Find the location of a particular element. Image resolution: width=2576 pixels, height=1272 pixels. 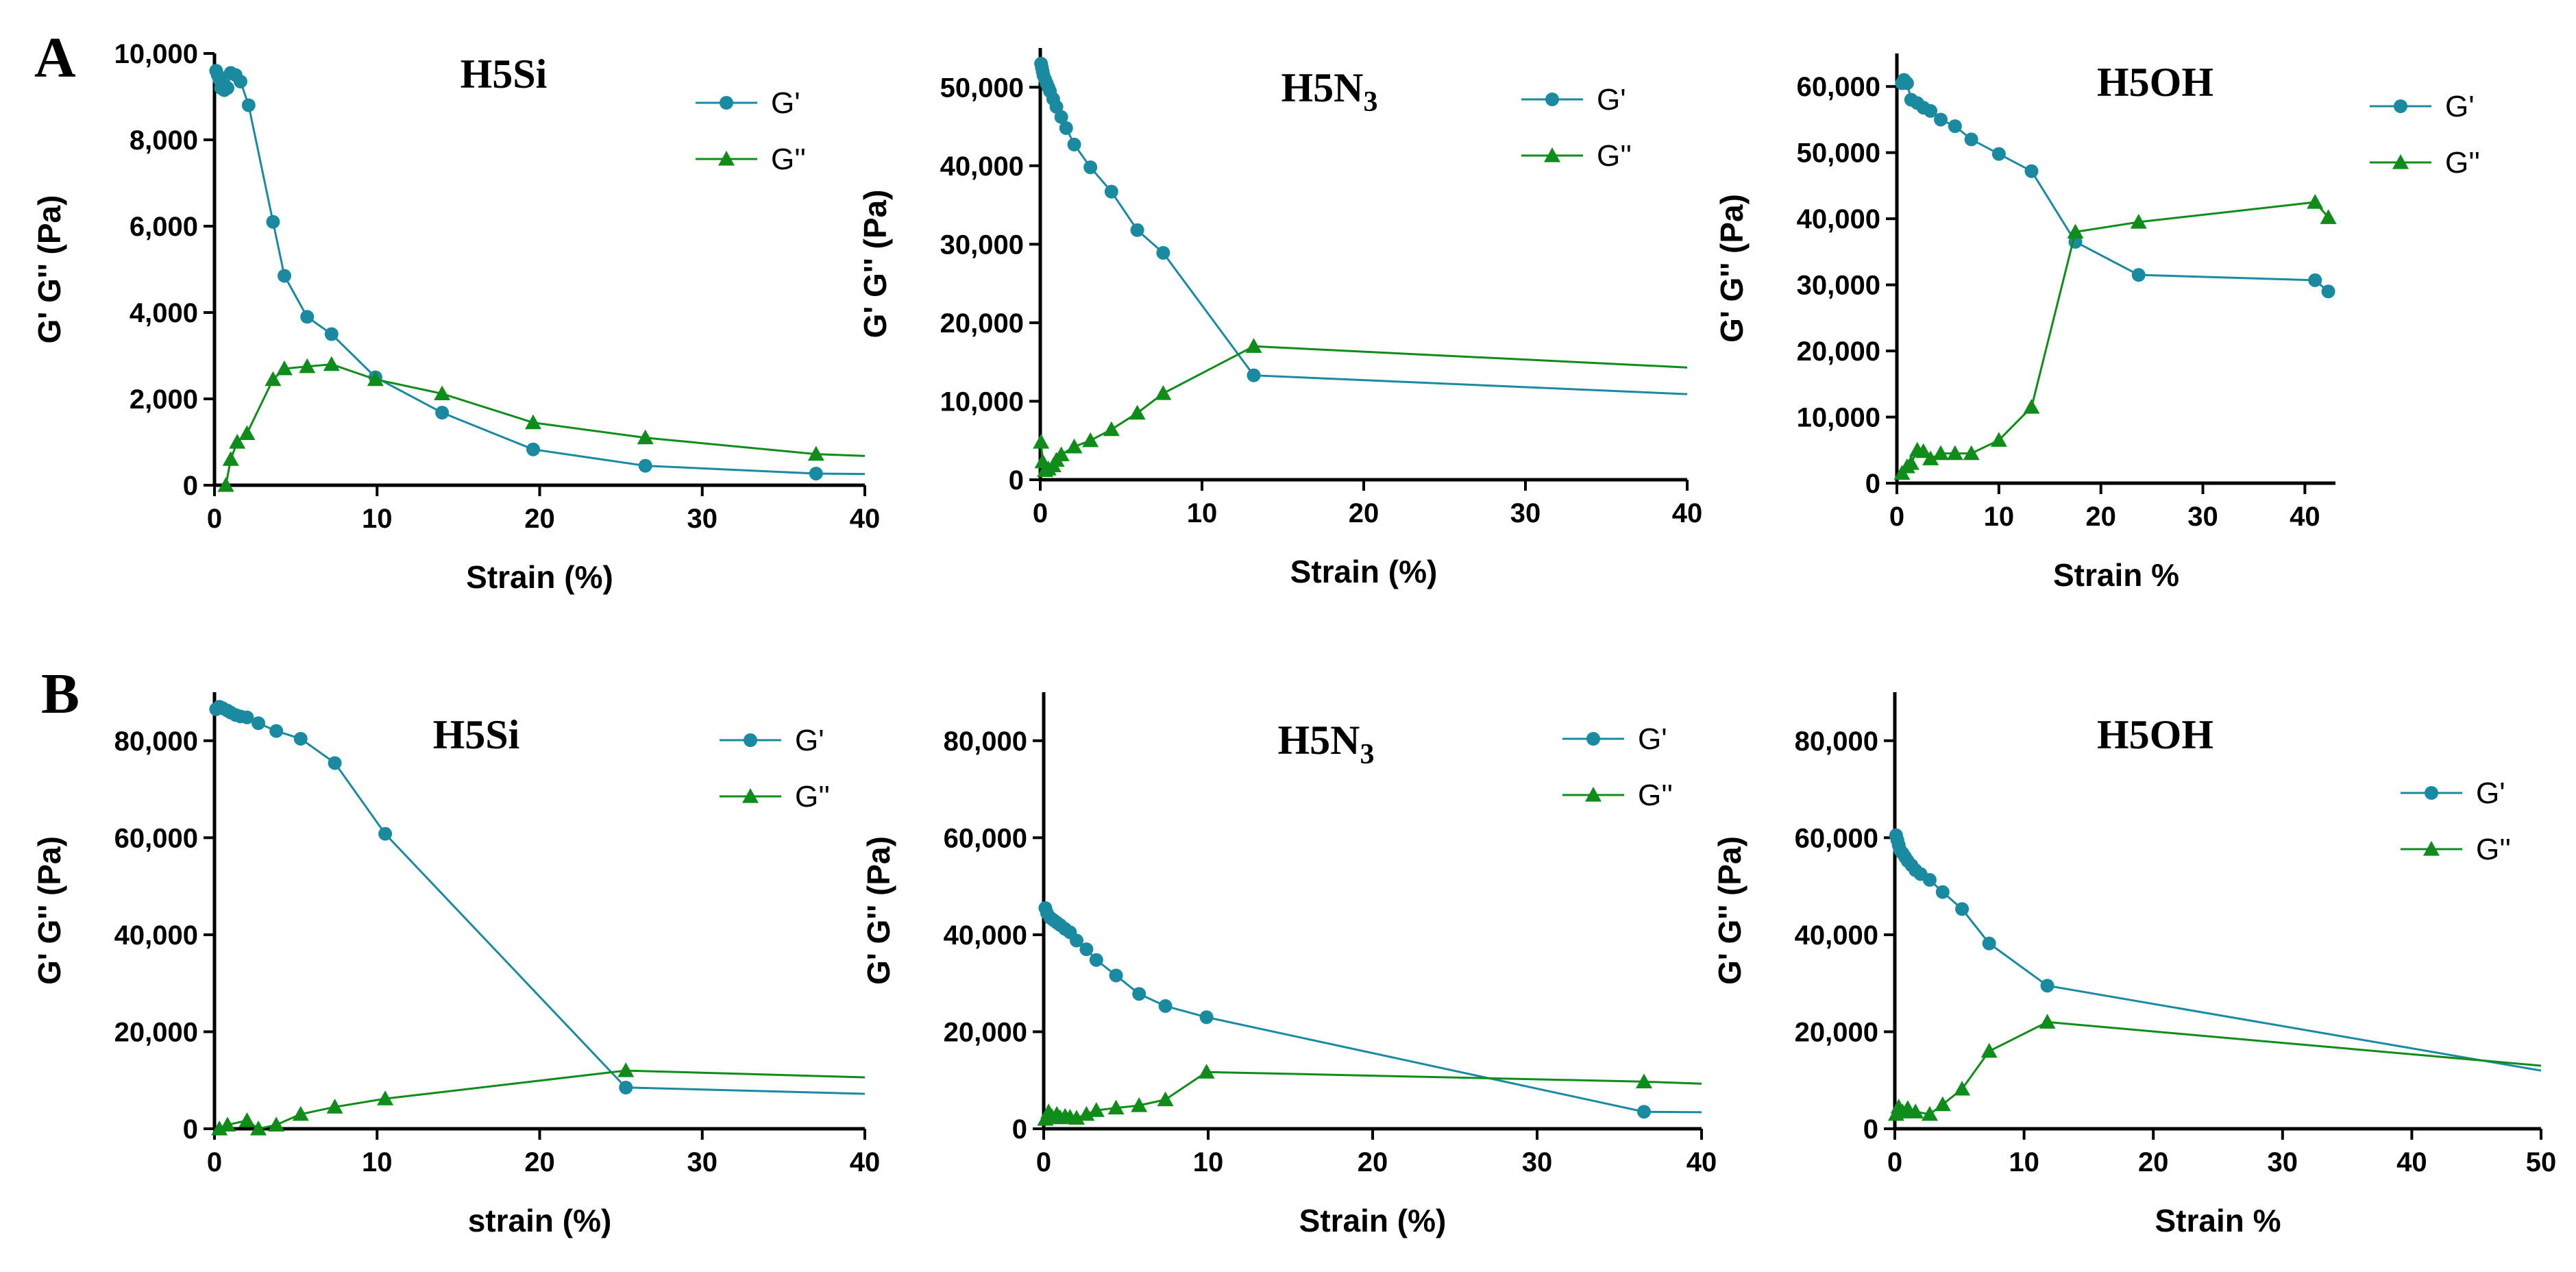

chart-title: H5Si is located at coordinates (505, 74).